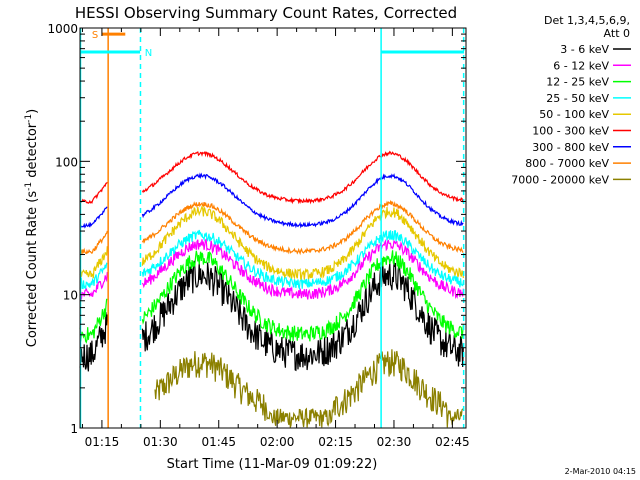 The image size is (640, 480). I want to click on series-line-25-50-kev, so click(271, 260).